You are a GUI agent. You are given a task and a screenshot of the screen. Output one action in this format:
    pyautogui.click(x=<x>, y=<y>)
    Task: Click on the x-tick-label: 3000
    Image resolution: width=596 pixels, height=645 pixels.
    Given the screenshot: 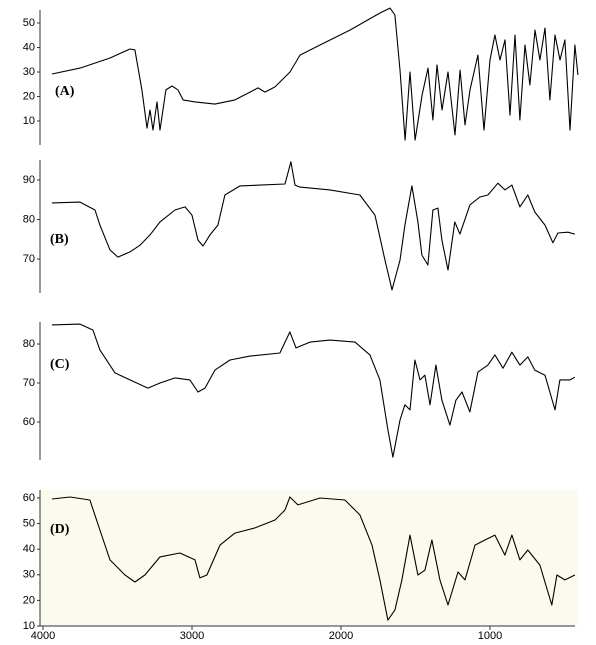 What is the action you would take?
    pyautogui.click(x=192, y=636)
    